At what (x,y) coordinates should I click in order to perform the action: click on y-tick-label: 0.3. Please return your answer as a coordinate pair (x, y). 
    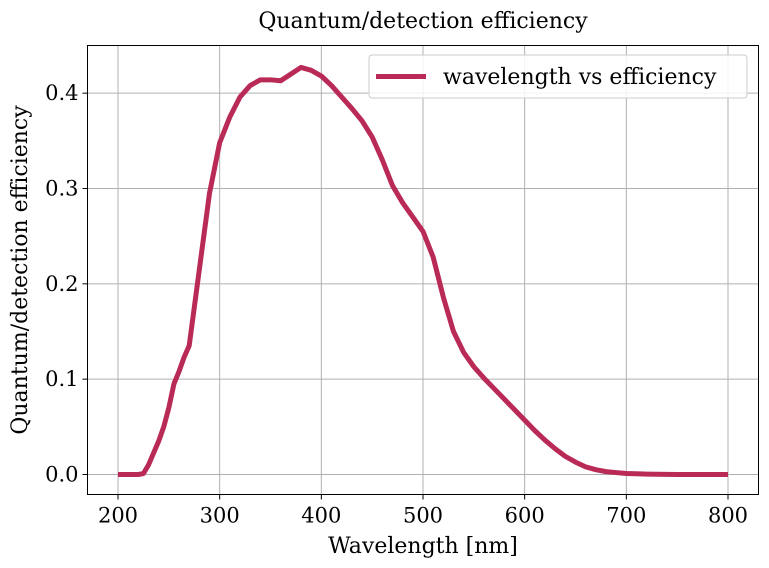
    Looking at the image, I should click on (61, 188).